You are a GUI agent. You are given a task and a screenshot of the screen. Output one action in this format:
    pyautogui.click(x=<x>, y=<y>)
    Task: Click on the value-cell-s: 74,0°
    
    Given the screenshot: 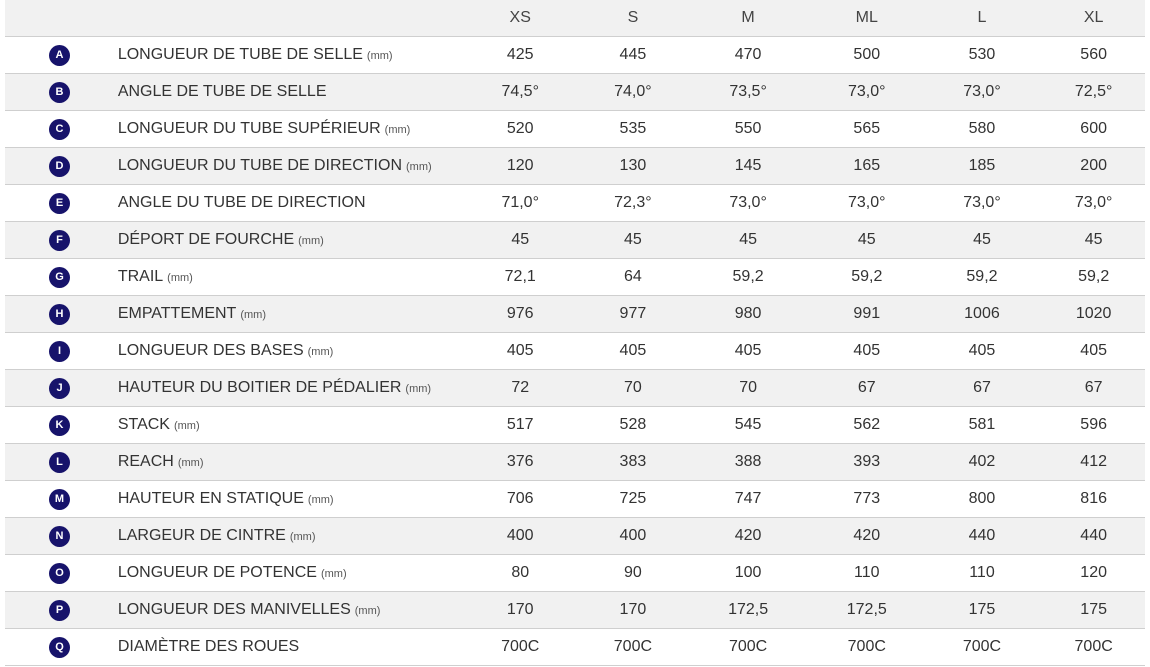 What is the action you would take?
    pyautogui.click(x=633, y=91)
    